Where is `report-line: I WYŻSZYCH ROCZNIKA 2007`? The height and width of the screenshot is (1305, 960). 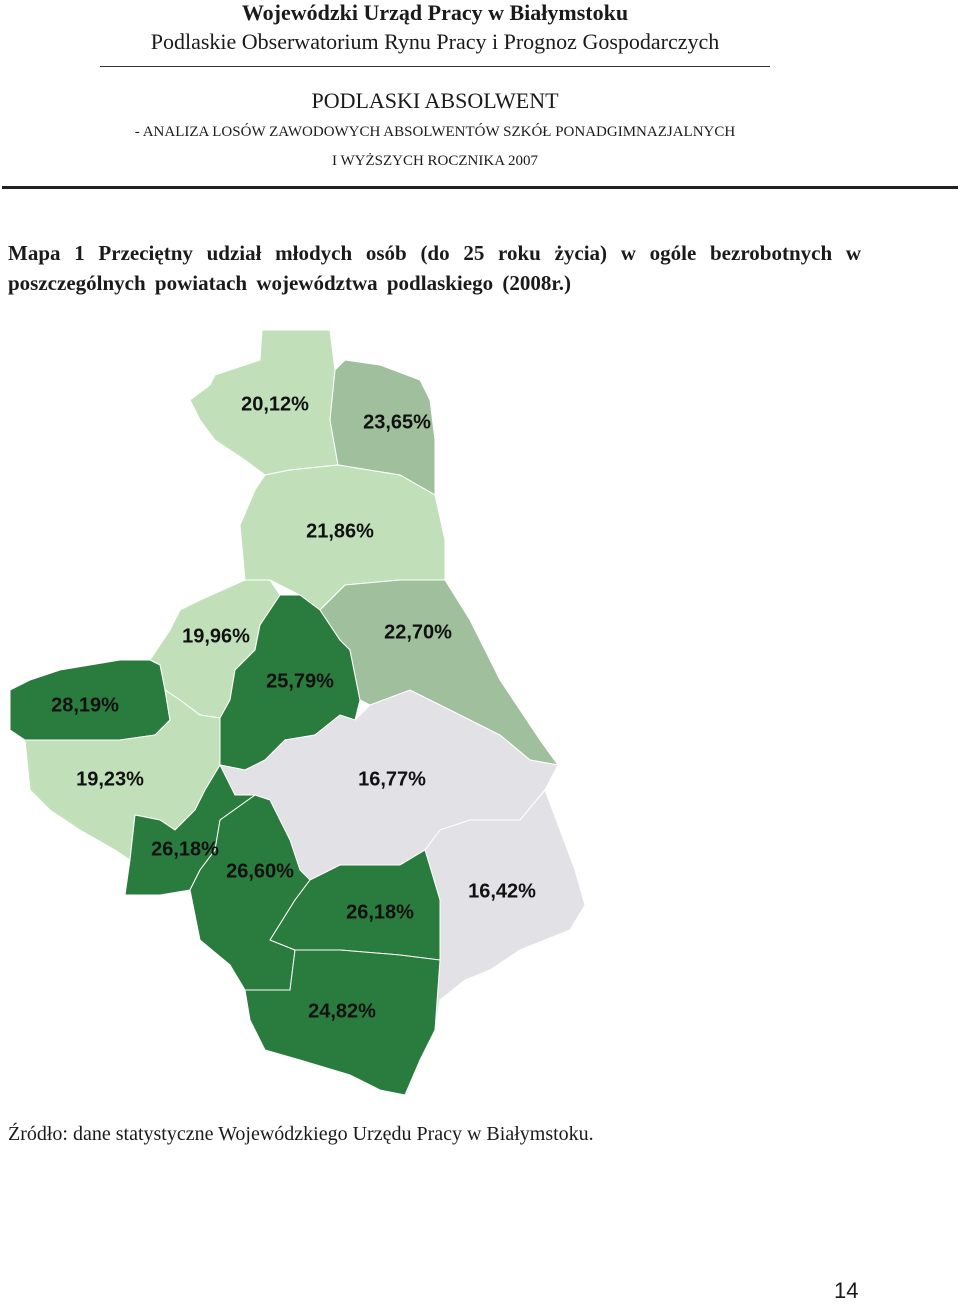 report-line: I WYŻSZYCH ROCZNIKA 2007 is located at coordinates (435, 161).